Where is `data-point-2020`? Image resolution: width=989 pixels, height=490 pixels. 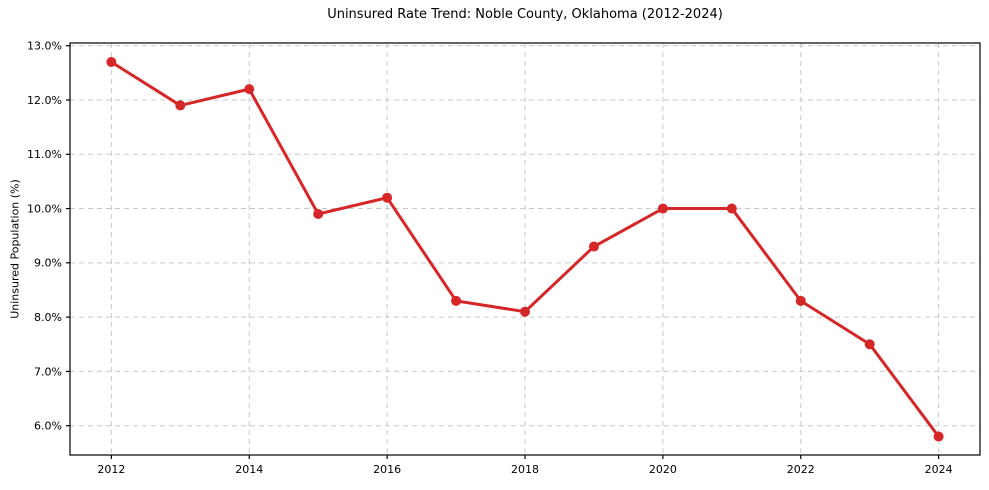 data-point-2020 is located at coordinates (662, 208).